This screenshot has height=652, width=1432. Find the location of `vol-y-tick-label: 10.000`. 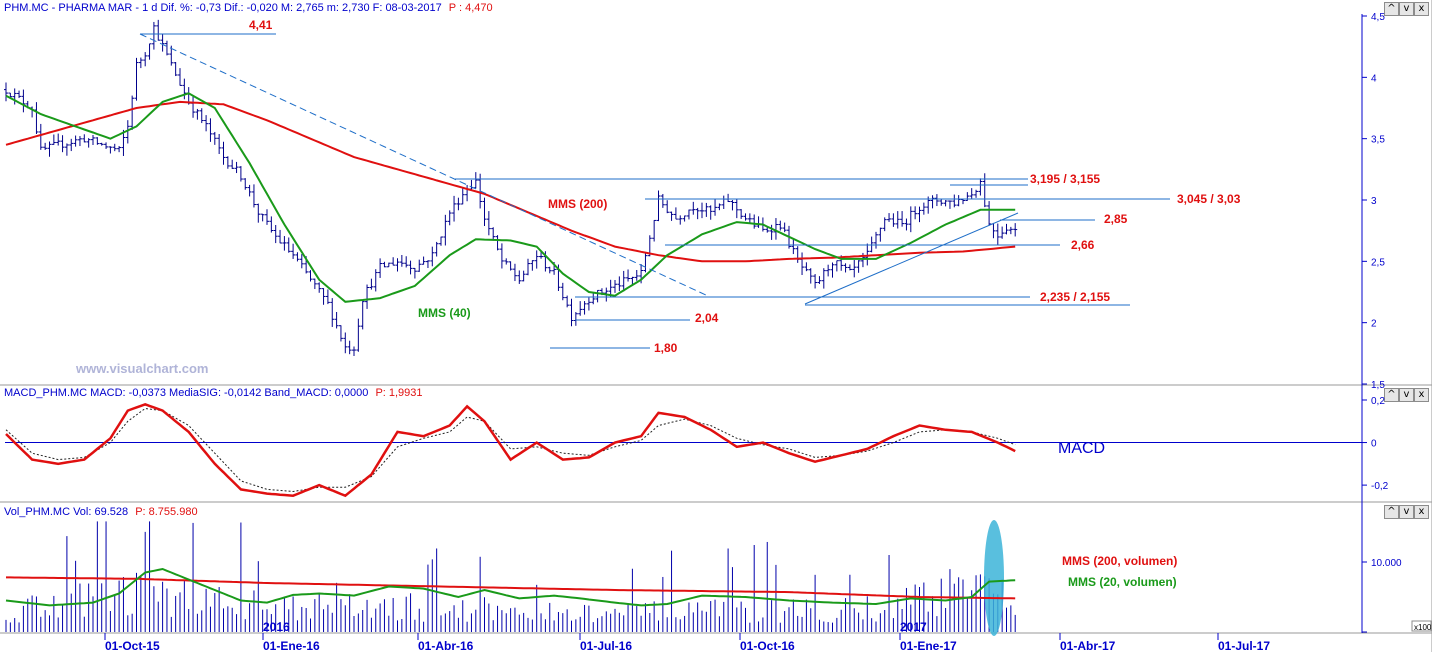

vol-y-tick-label: 10.000 is located at coordinates (1386, 563).